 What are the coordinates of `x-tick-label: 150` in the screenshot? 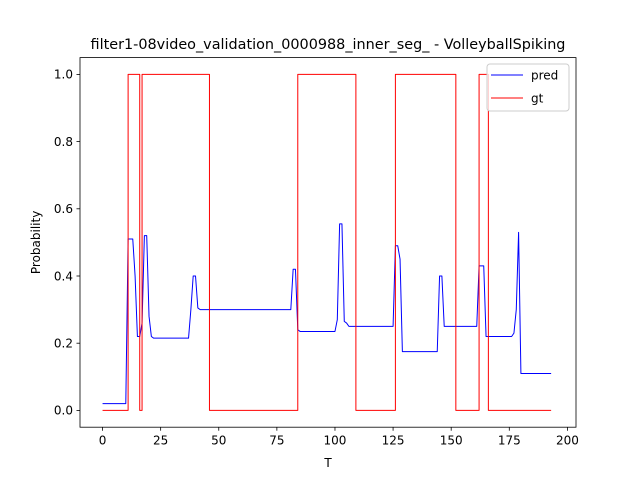 It's located at (451, 441).